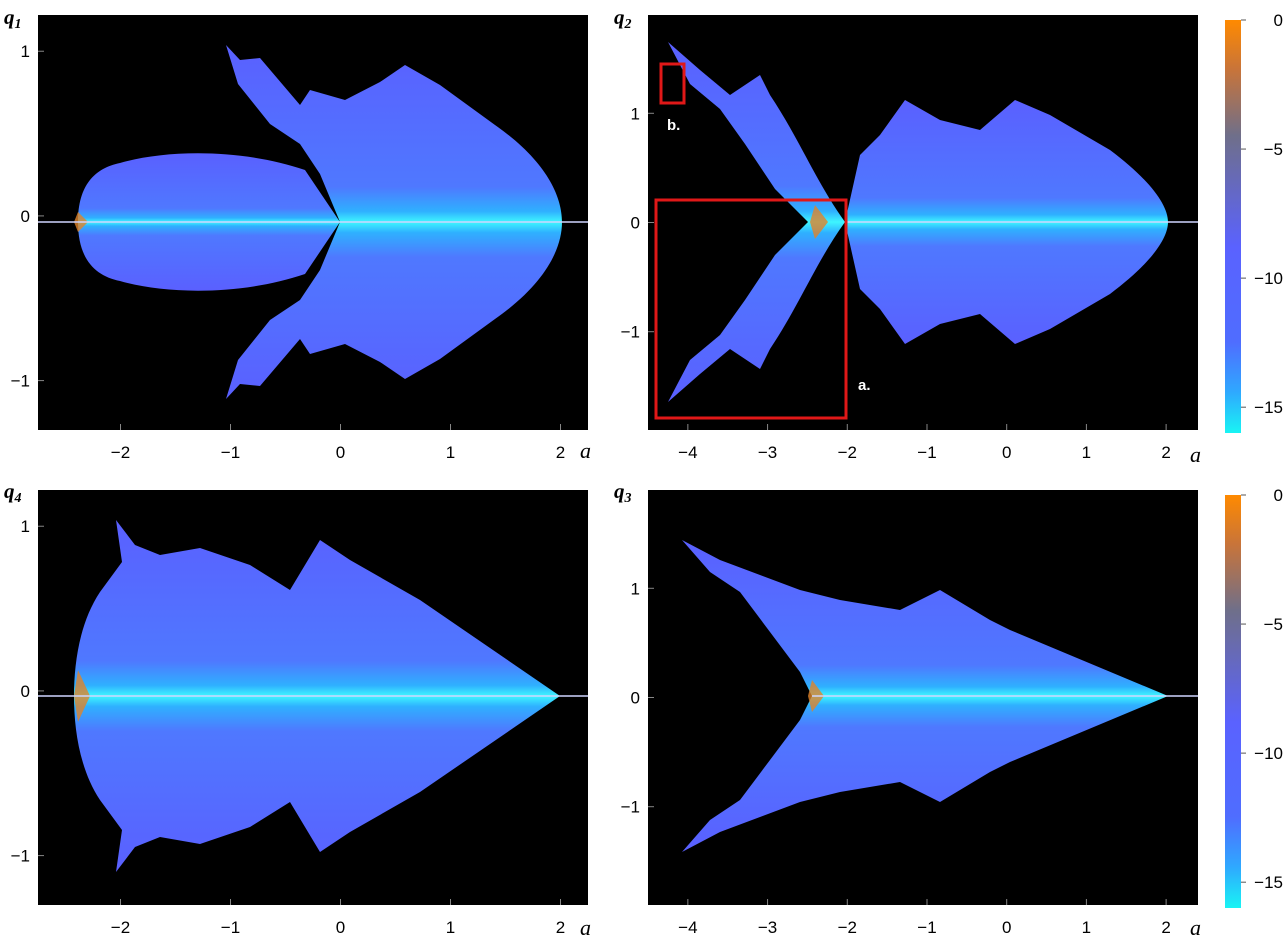  Describe the element at coordinates (1195, 454) in the screenshot. I see `x-label-q2: a` at that location.